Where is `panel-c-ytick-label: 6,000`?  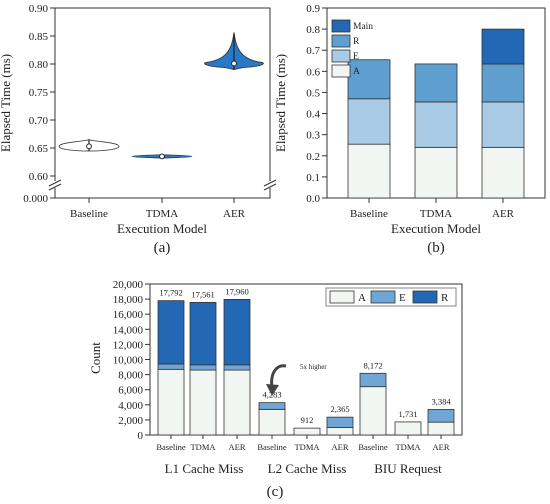 panel-c-ytick-label: 6,000 is located at coordinates (130, 391).